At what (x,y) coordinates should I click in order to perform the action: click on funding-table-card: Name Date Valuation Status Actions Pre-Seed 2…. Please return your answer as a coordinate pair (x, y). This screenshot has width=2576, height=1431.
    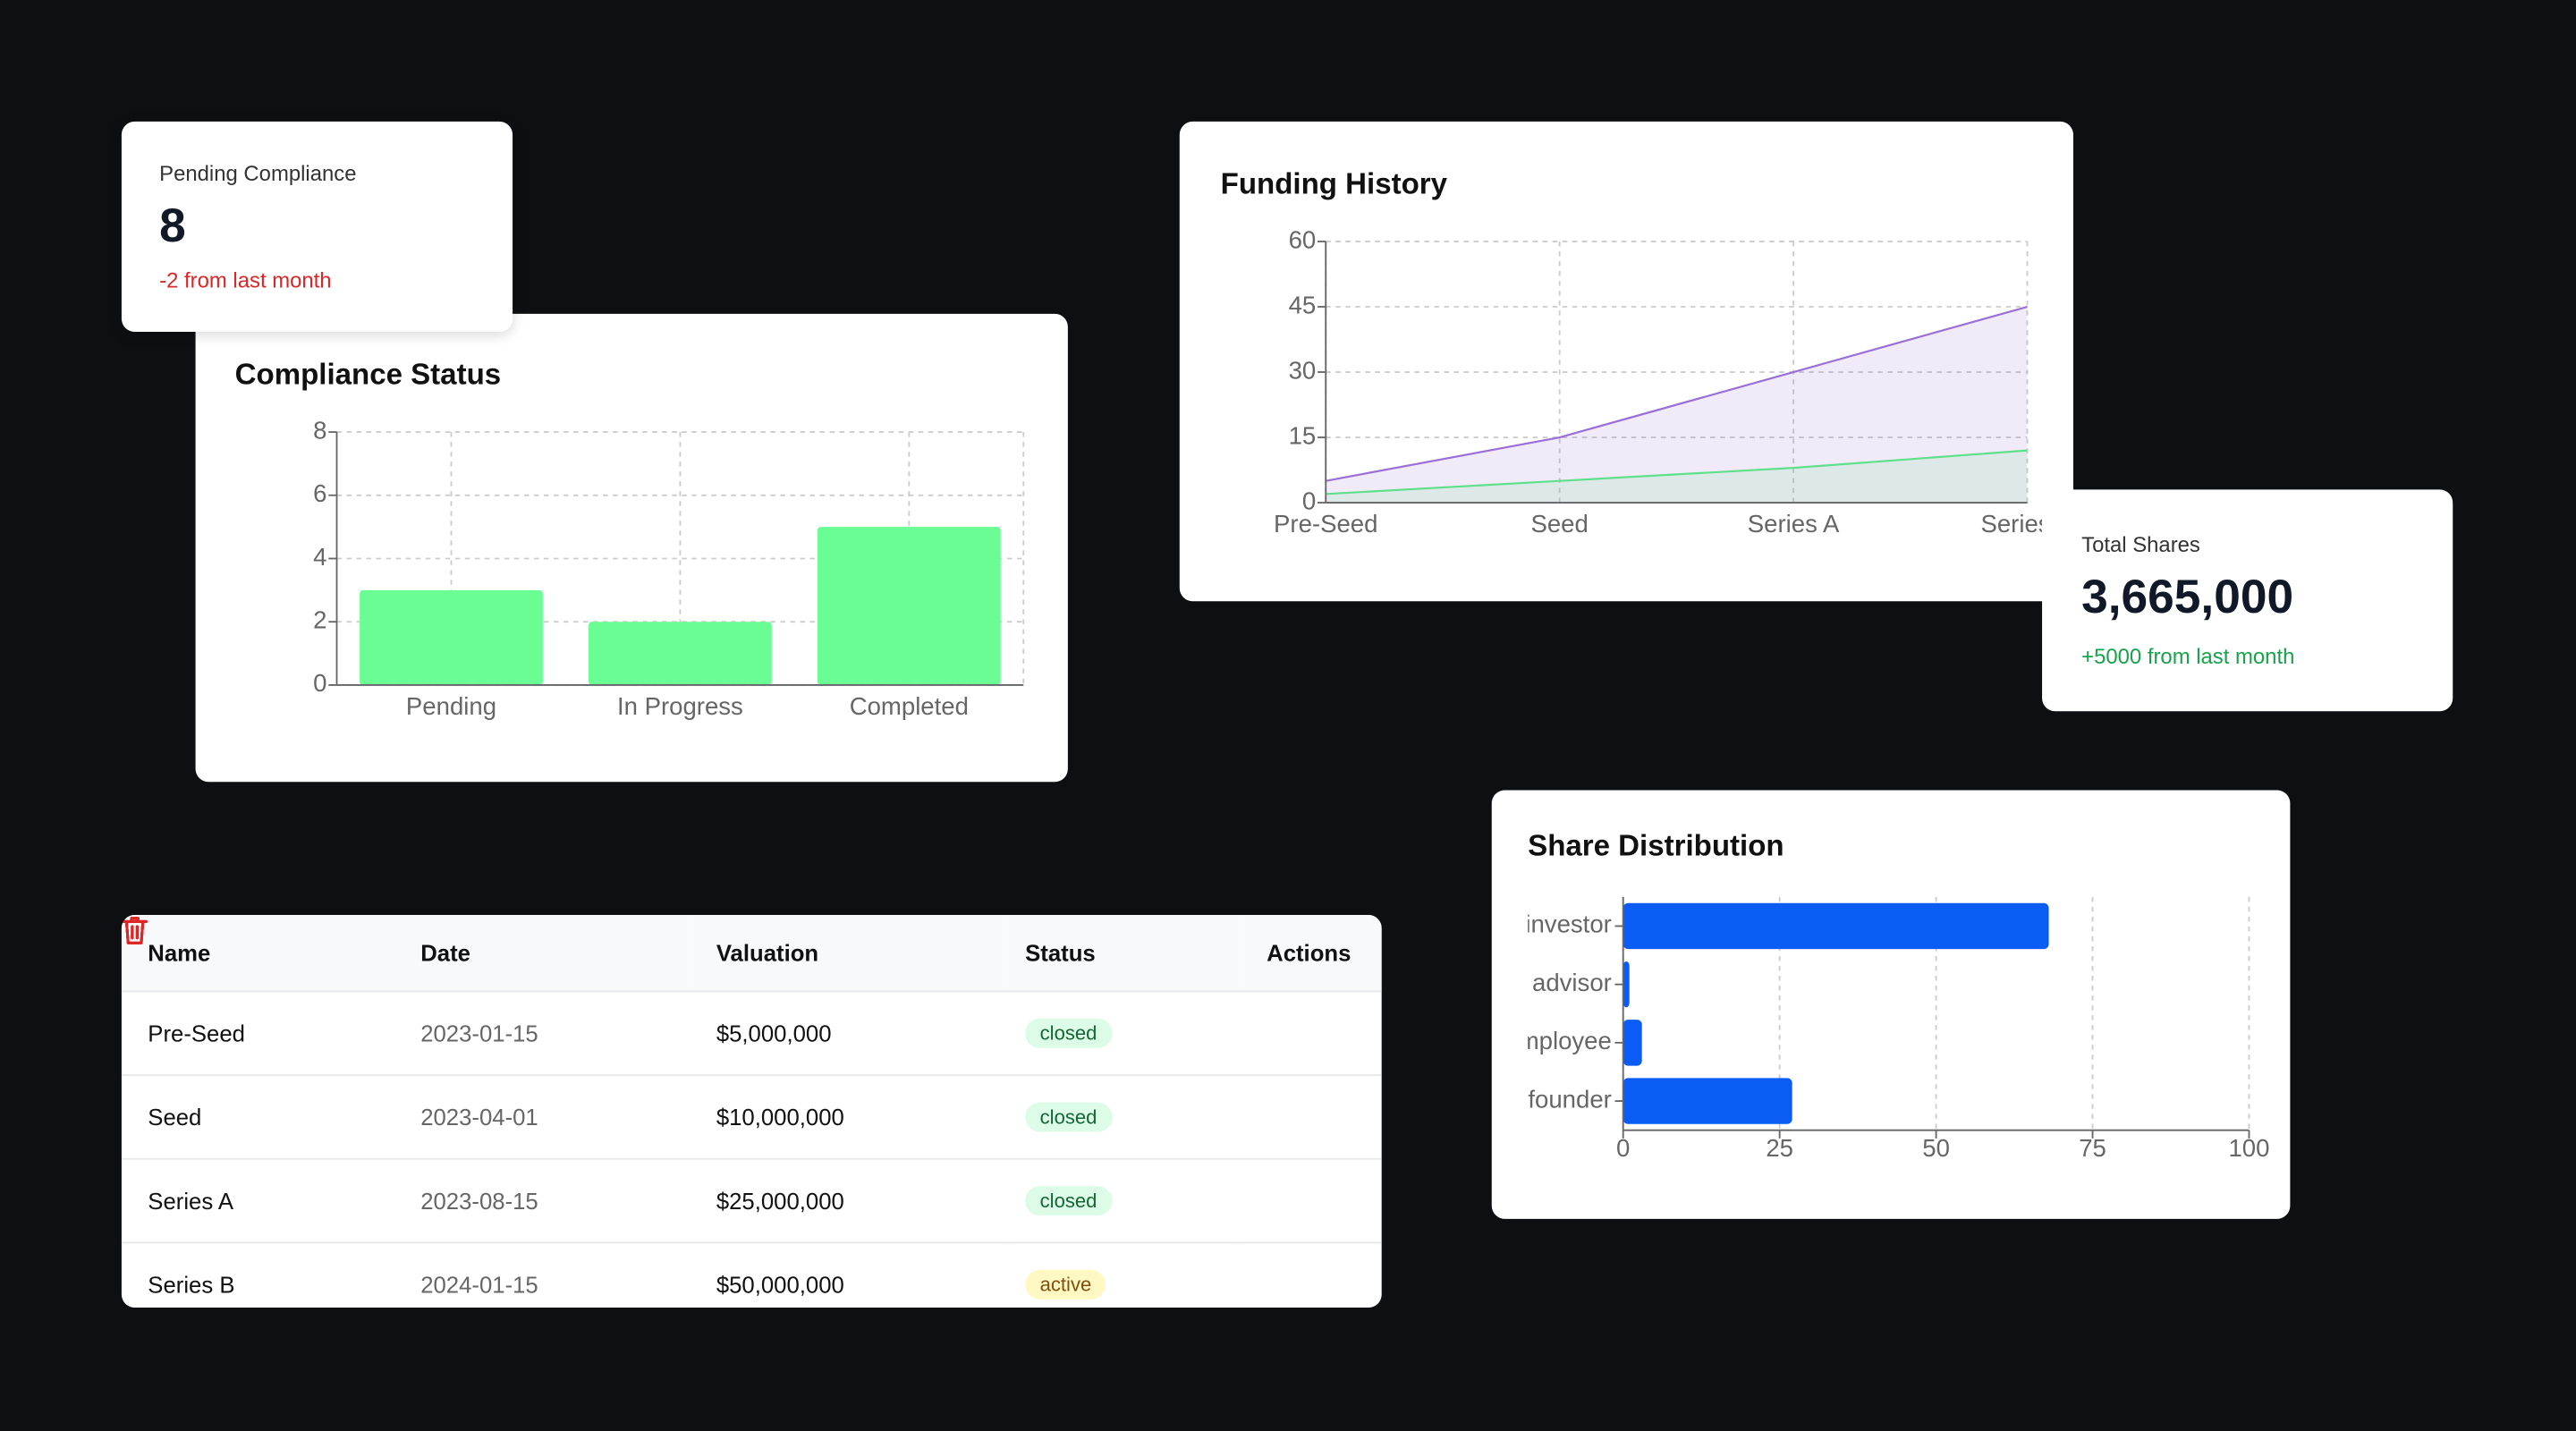
    Looking at the image, I should click on (751, 1112).